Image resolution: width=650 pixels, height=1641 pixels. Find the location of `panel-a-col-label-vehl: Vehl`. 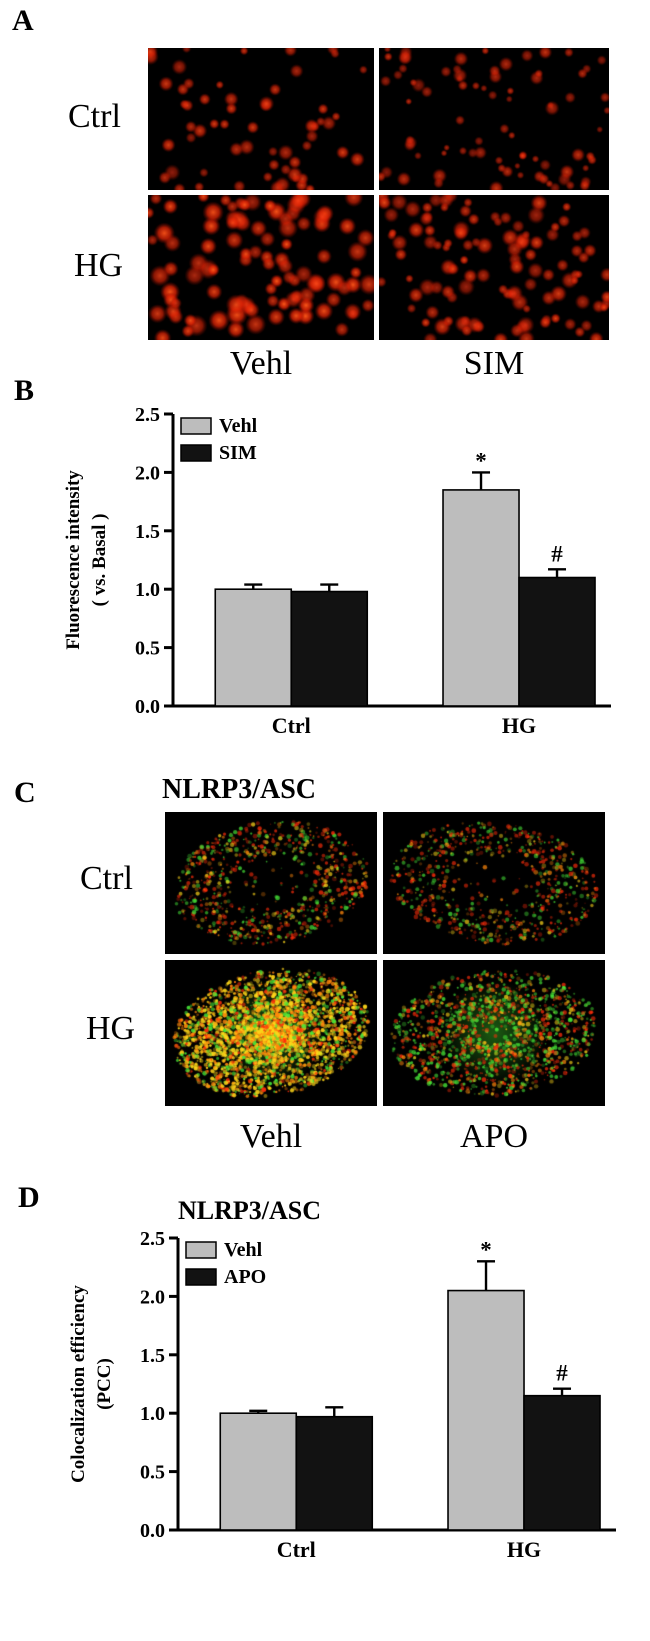

panel-a-col-label-vehl: Vehl is located at coordinates (261, 363).